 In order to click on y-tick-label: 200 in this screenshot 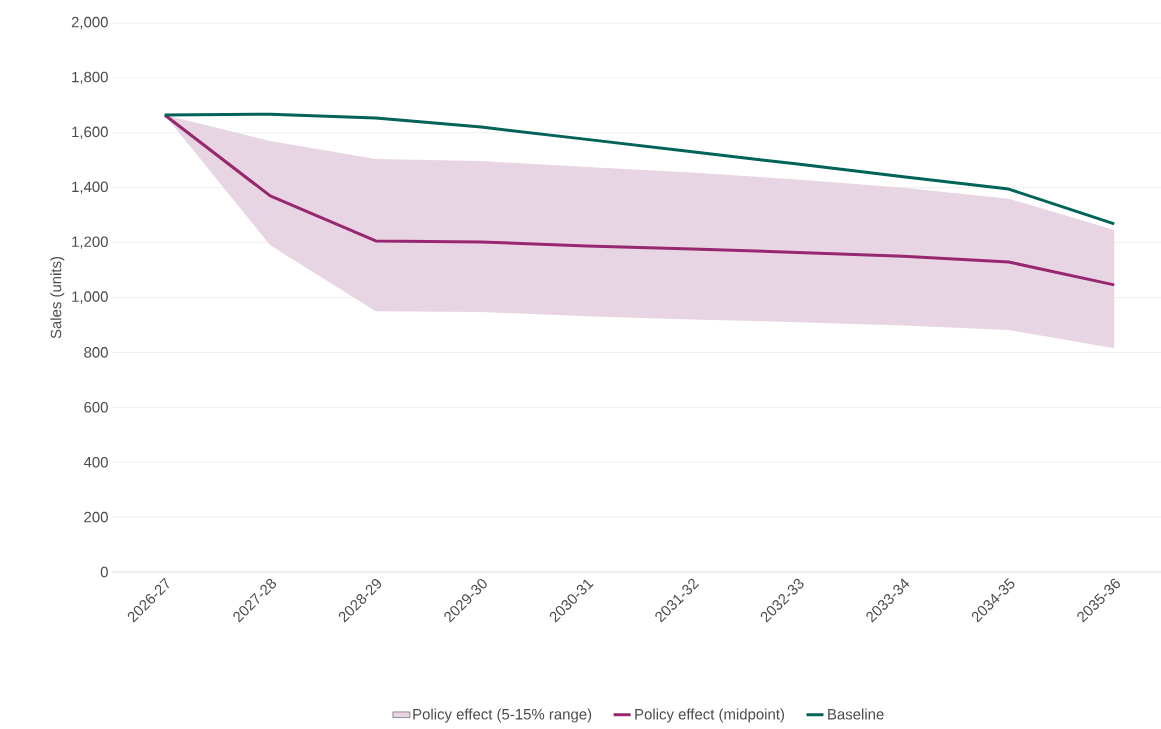, I will do `click(96, 517)`.